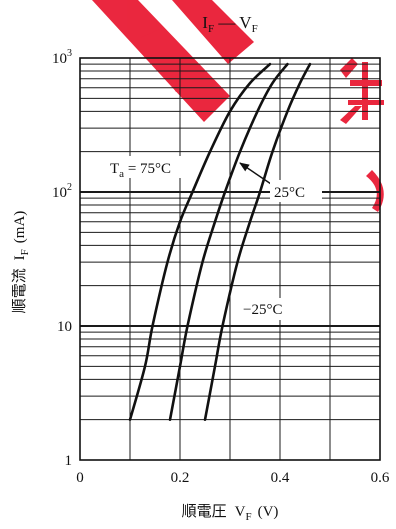 The height and width of the screenshot is (529, 396). I want to click on annotation-minus25c-text: −25°C, so click(262, 310).